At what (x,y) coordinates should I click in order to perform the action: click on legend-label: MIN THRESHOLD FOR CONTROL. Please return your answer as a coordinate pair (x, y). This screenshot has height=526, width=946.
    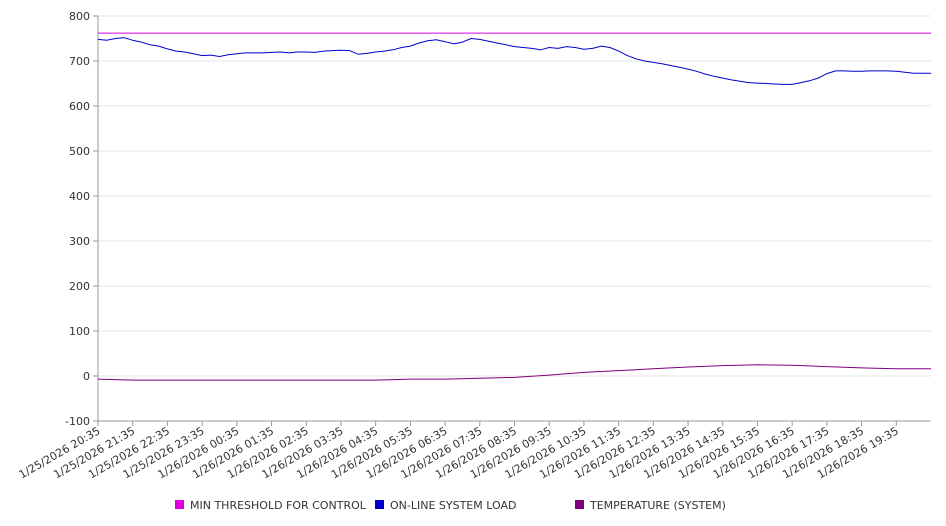
    Looking at the image, I should click on (278, 505).